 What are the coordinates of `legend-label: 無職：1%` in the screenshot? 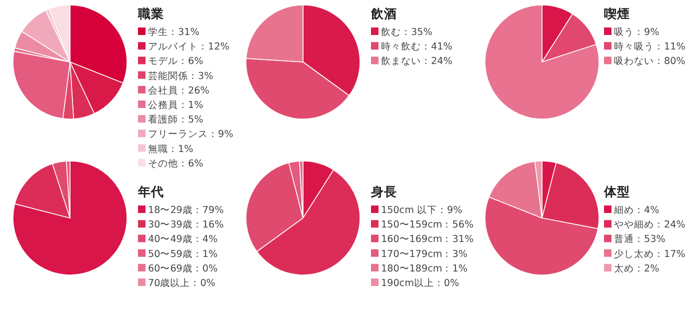 It's located at (171, 148).